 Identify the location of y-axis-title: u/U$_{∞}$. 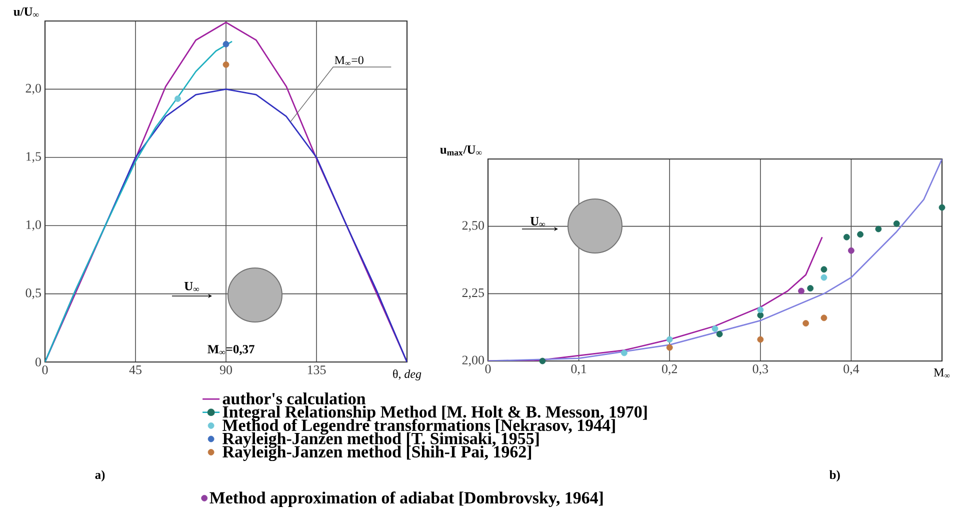
(26, 12).